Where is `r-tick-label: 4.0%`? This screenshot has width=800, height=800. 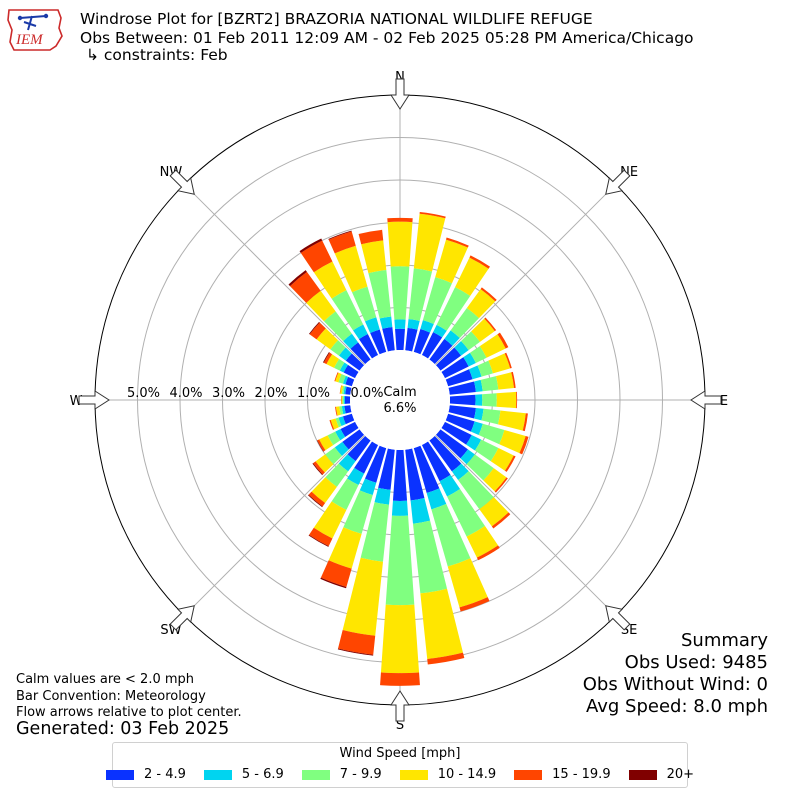 r-tick-label: 4.0% is located at coordinates (185, 393).